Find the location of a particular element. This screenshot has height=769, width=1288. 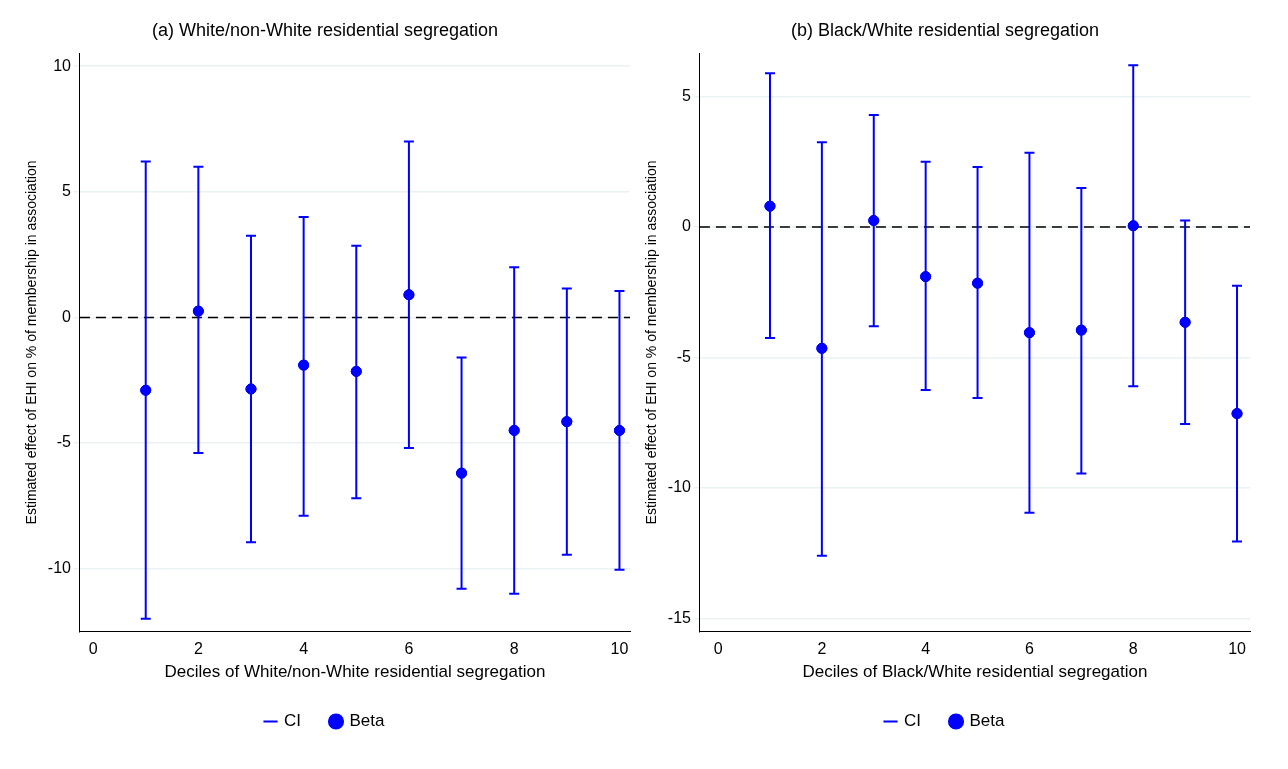

y-tick-label: -15 is located at coordinates (679, 617).